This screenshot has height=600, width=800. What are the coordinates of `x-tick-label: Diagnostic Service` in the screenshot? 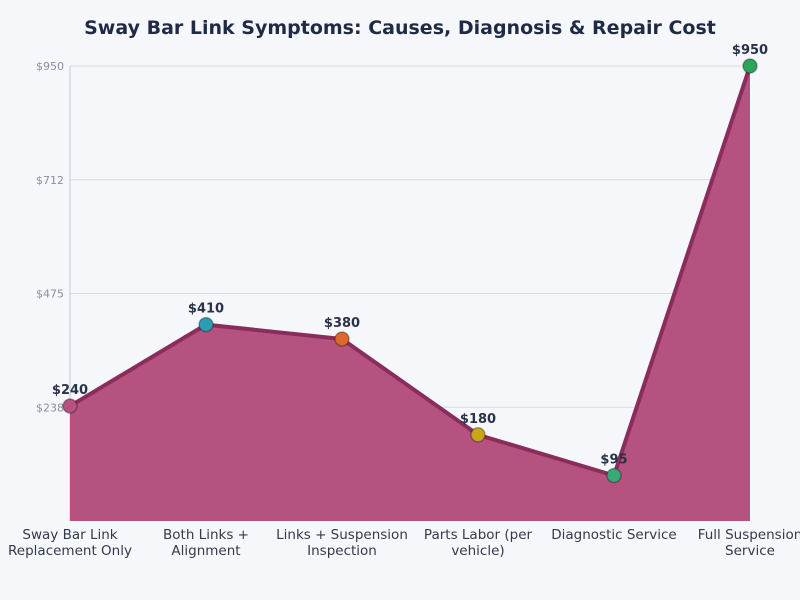 It's located at (614, 535).